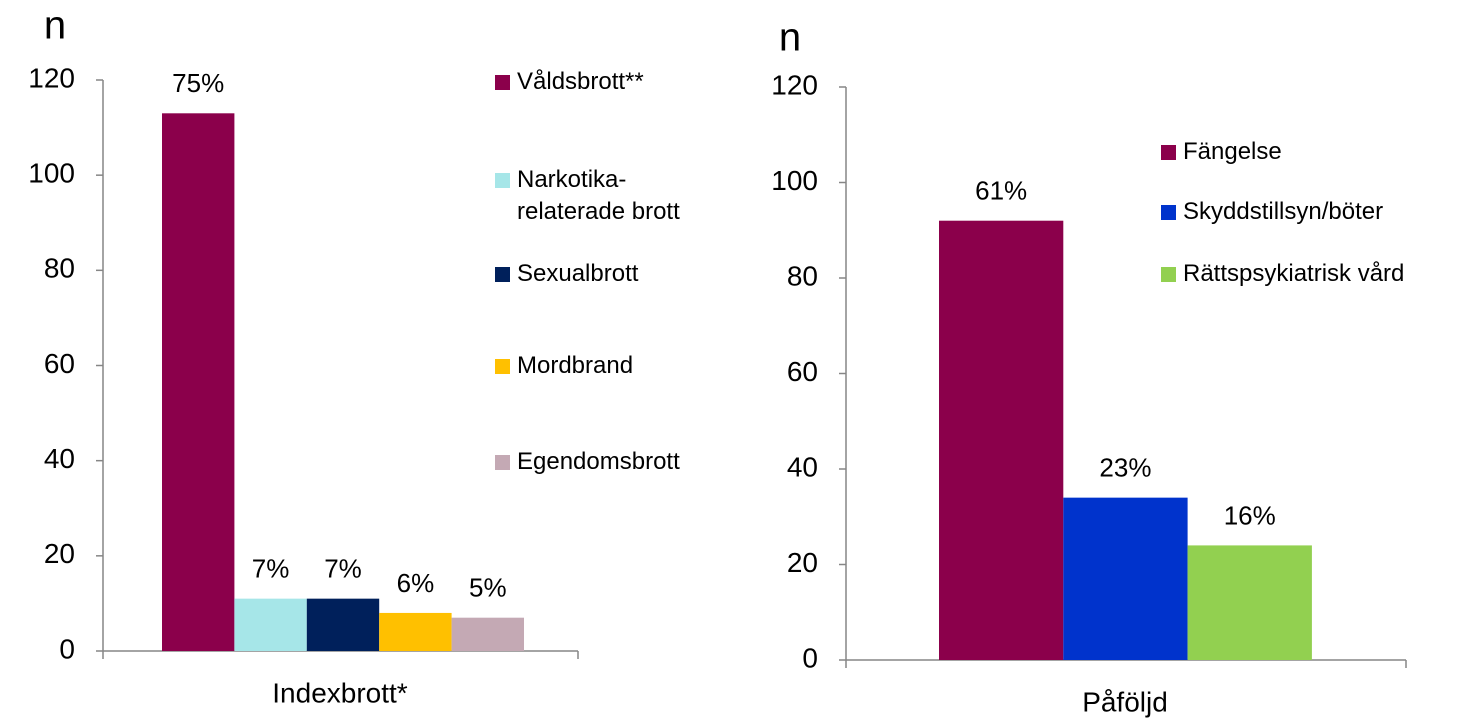  What do you see at coordinates (1283, 211) in the screenshot?
I see `legend-label: Skyddstillsyn/böter` at bounding box center [1283, 211].